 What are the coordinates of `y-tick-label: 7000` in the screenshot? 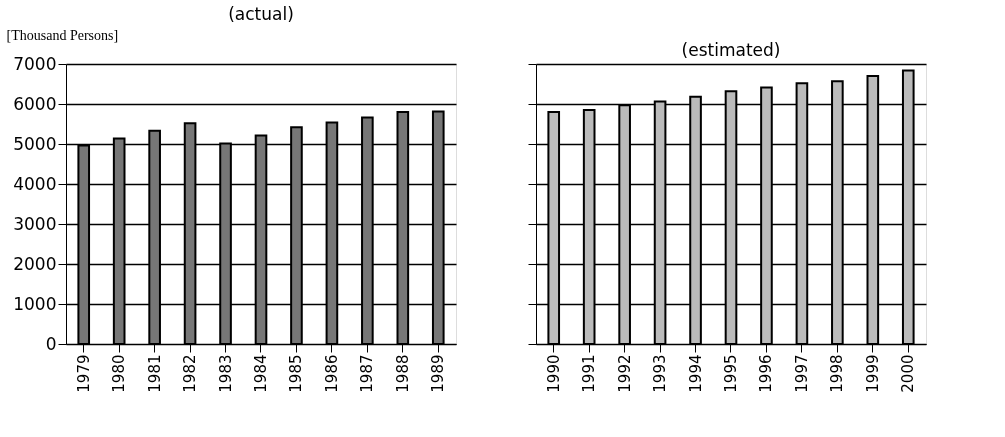 It's located at (35, 63).